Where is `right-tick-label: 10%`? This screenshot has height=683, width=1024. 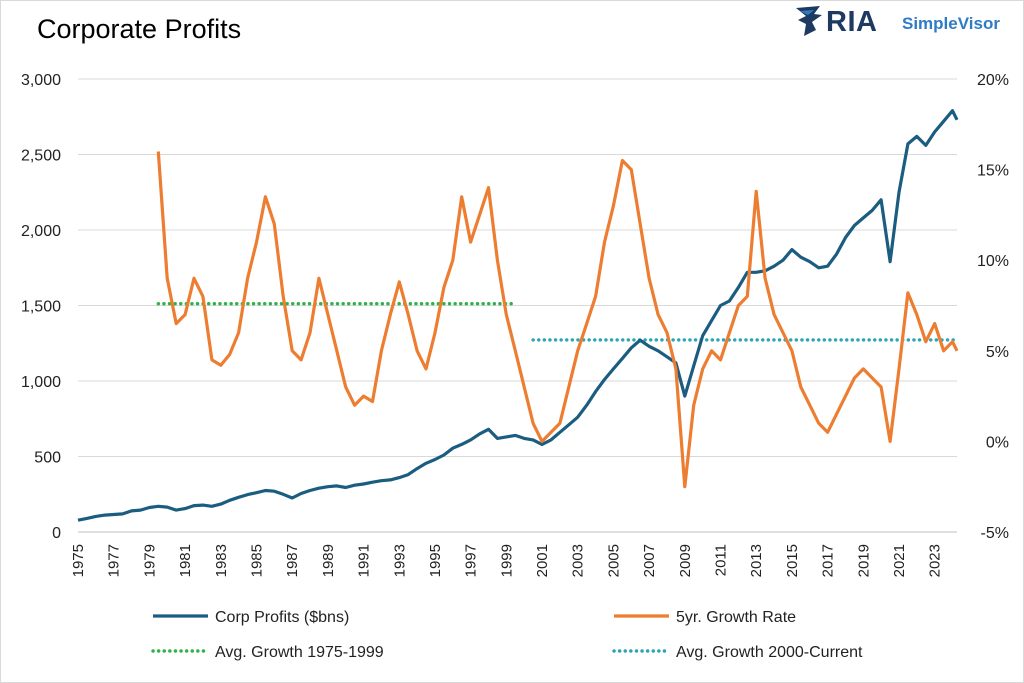
right-tick-label: 10% is located at coordinates (993, 261).